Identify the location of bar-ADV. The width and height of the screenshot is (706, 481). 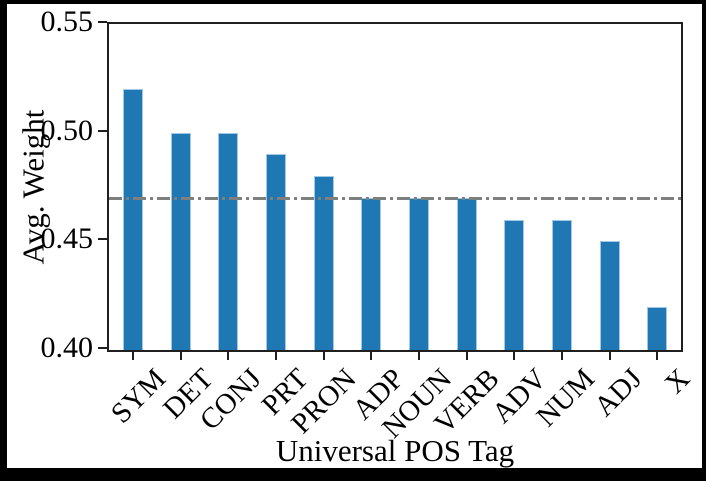
(514, 284).